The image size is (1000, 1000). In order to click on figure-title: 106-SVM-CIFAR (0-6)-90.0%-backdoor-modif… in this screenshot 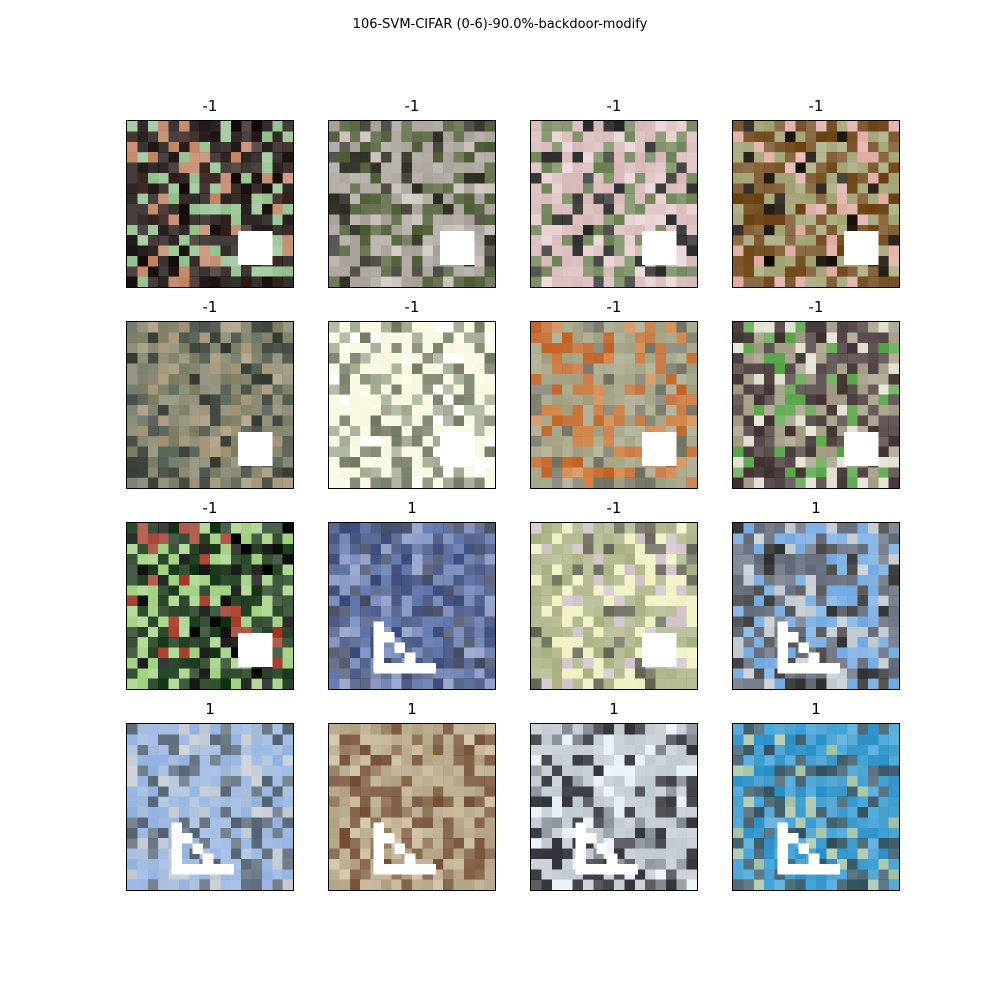, I will do `click(500, 24)`.